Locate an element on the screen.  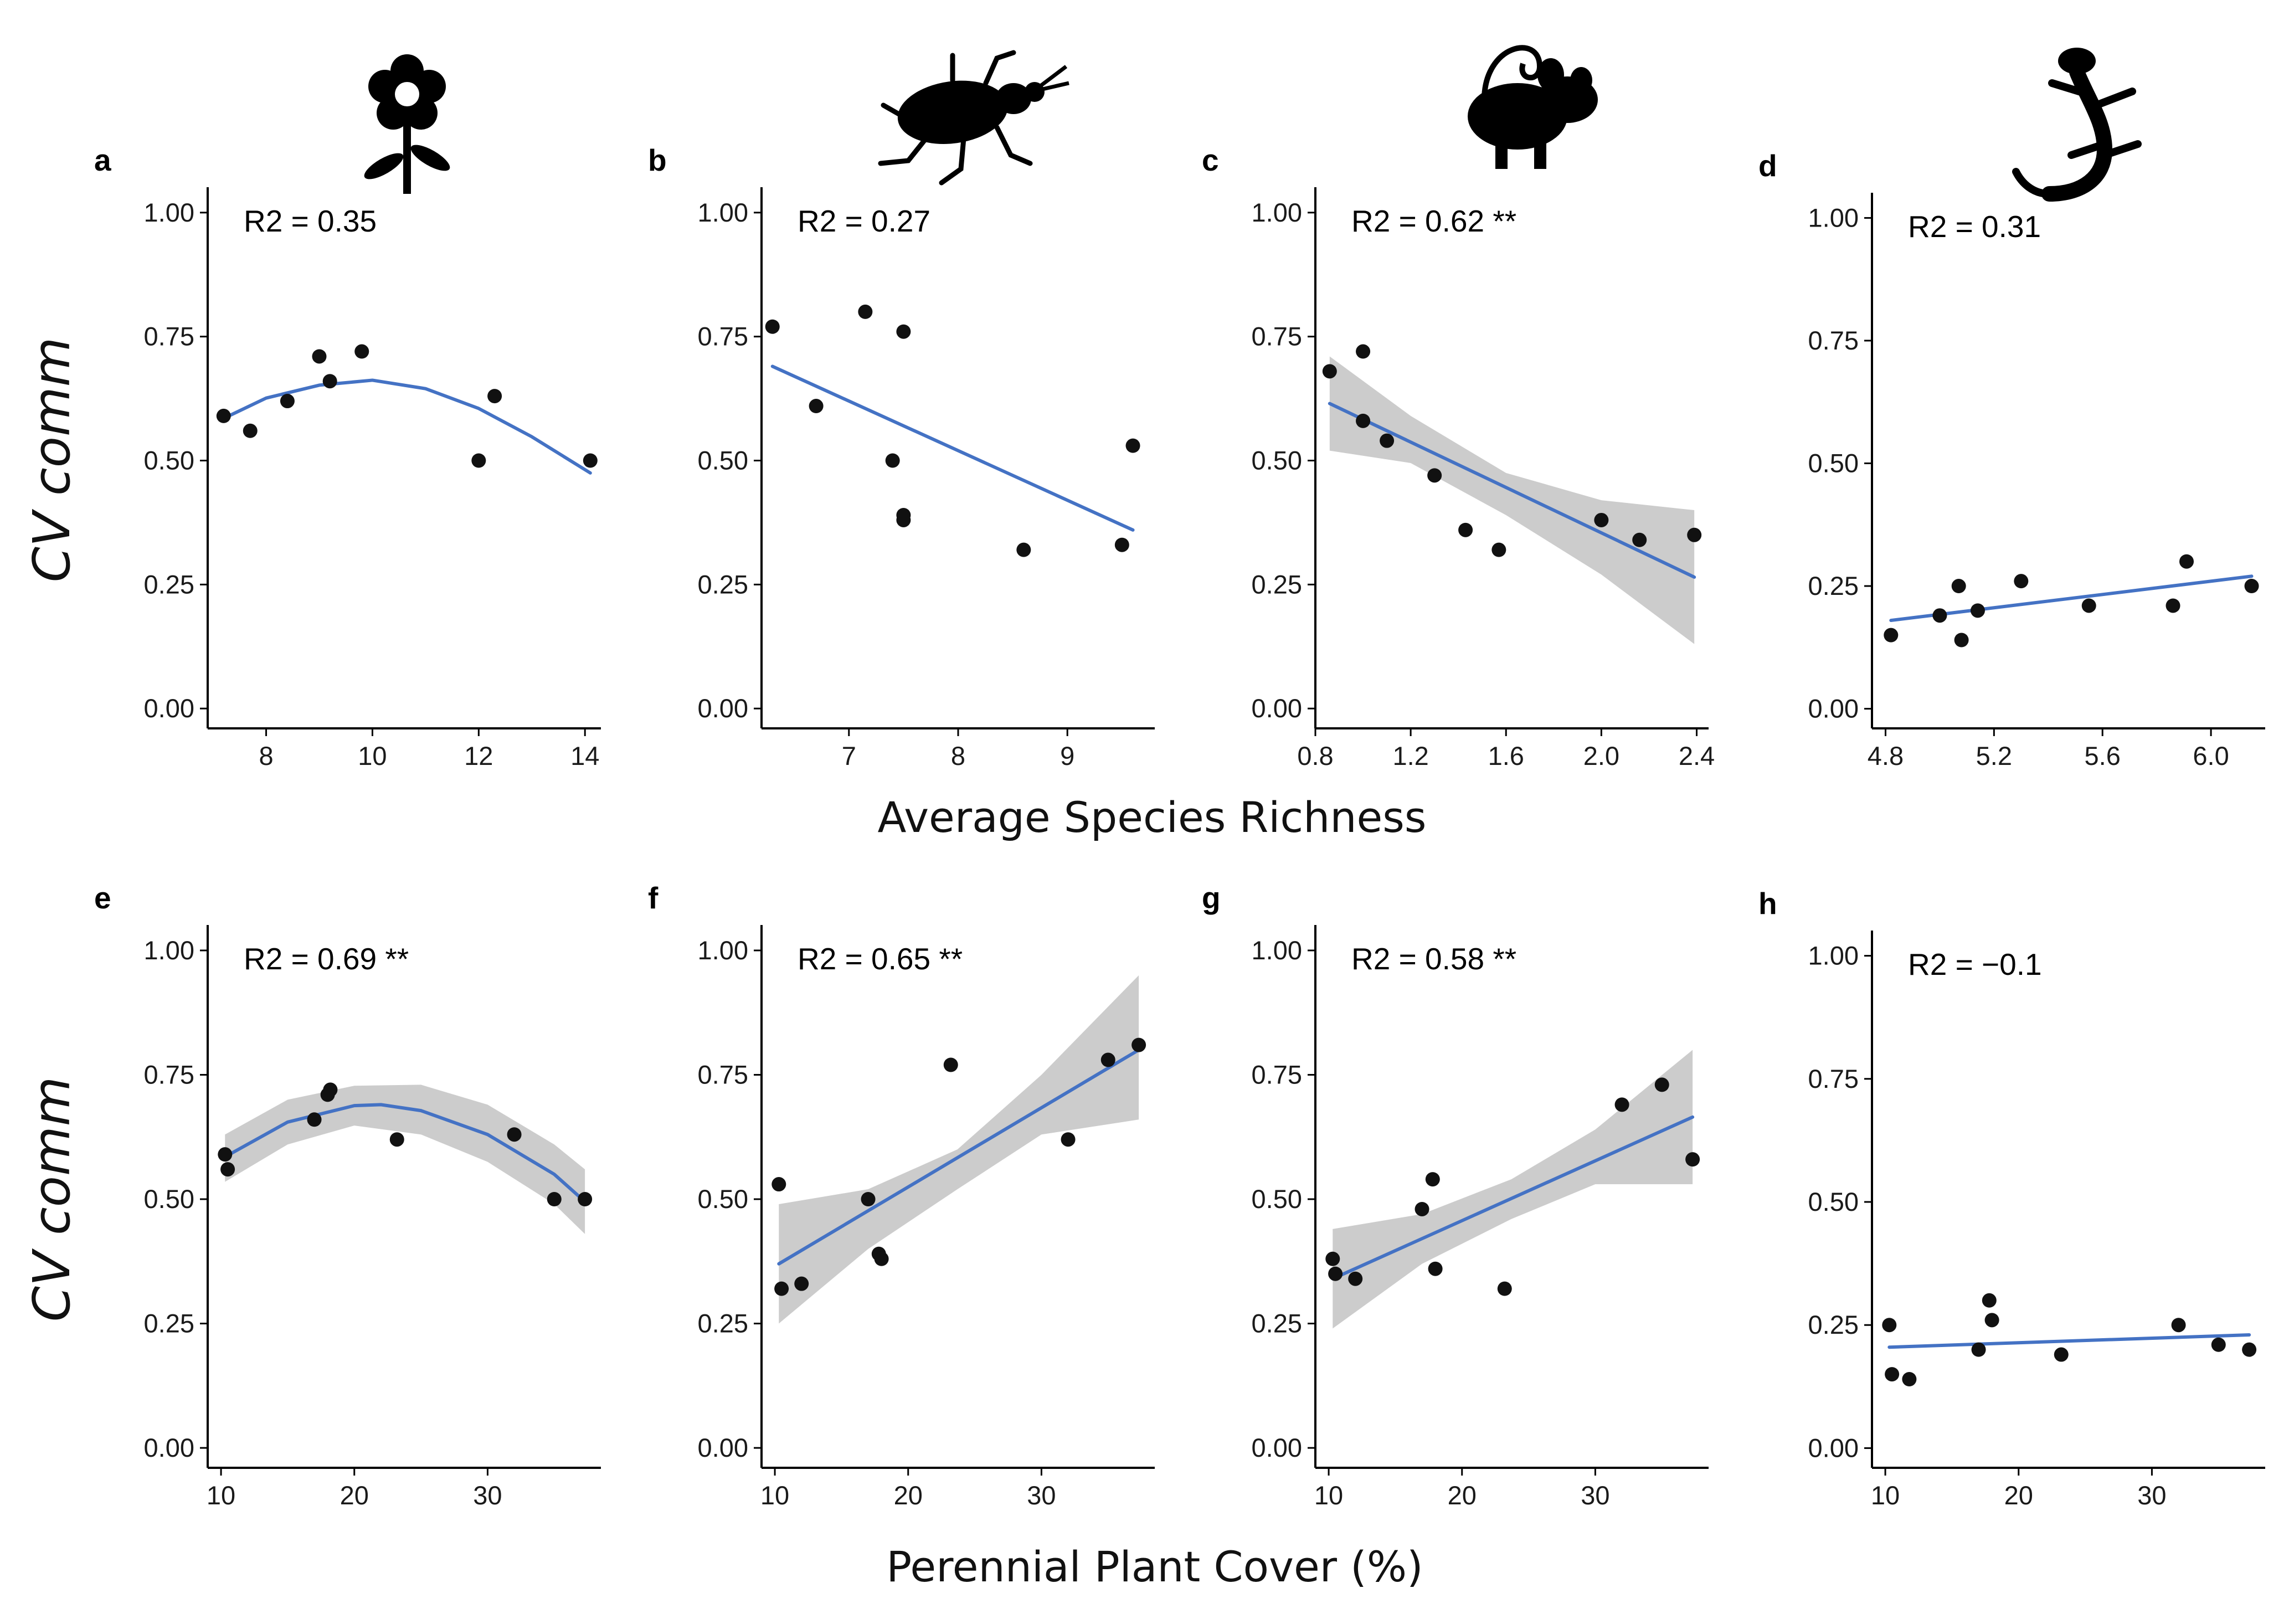
x-tick-label: 7 is located at coordinates (849, 756).